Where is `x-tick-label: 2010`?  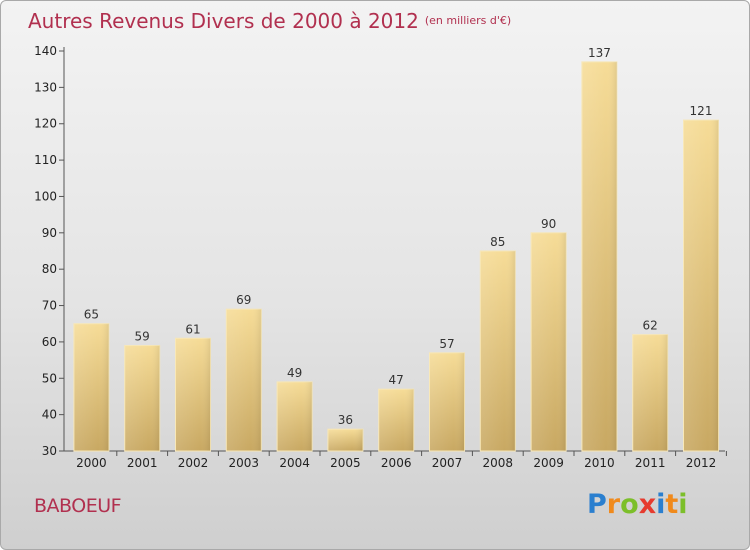
x-tick-label: 2010 is located at coordinates (599, 463).